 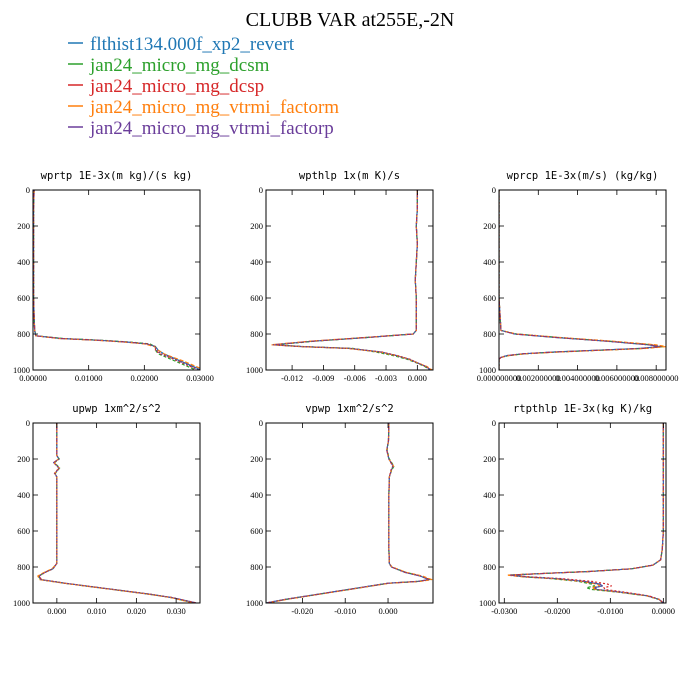 What do you see at coordinates (538, 378) in the screenshot?
I see `x-tick-label: 0.002000000` at bounding box center [538, 378].